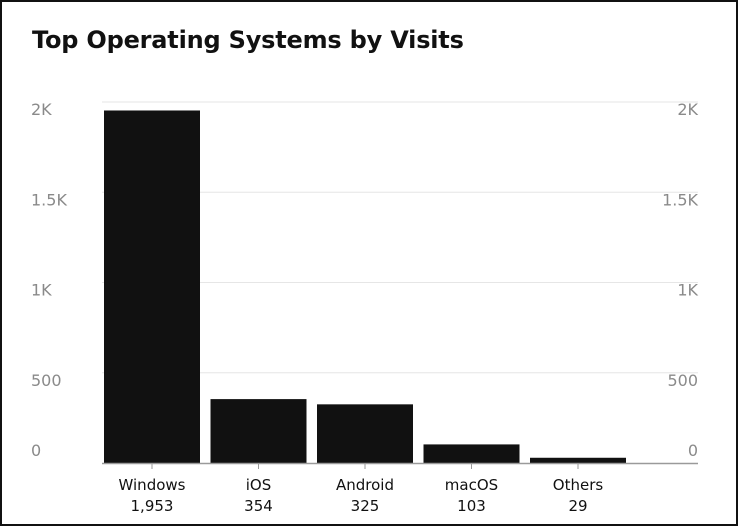 Image resolution: width=738 pixels, height=528 pixels. I want to click on y-tick-label-left: 1.5K, so click(49, 199).